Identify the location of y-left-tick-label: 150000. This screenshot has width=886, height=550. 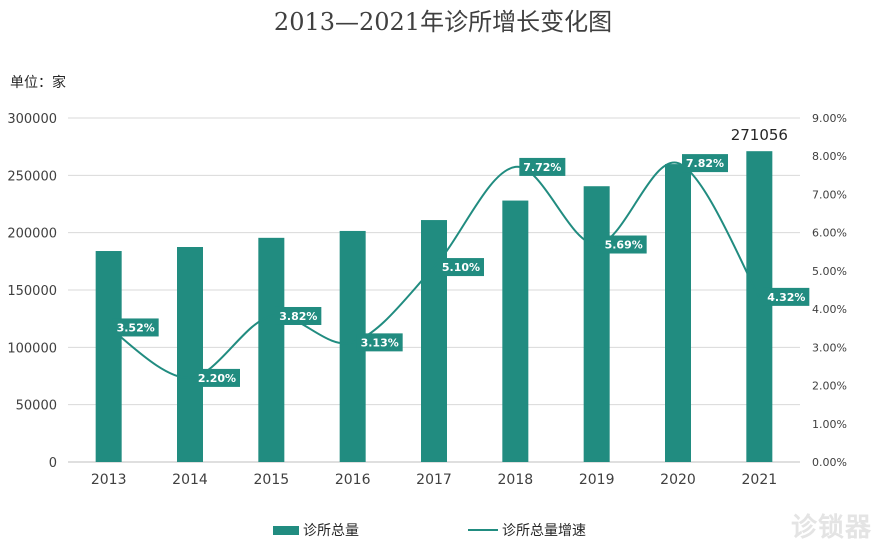
(32, 291).